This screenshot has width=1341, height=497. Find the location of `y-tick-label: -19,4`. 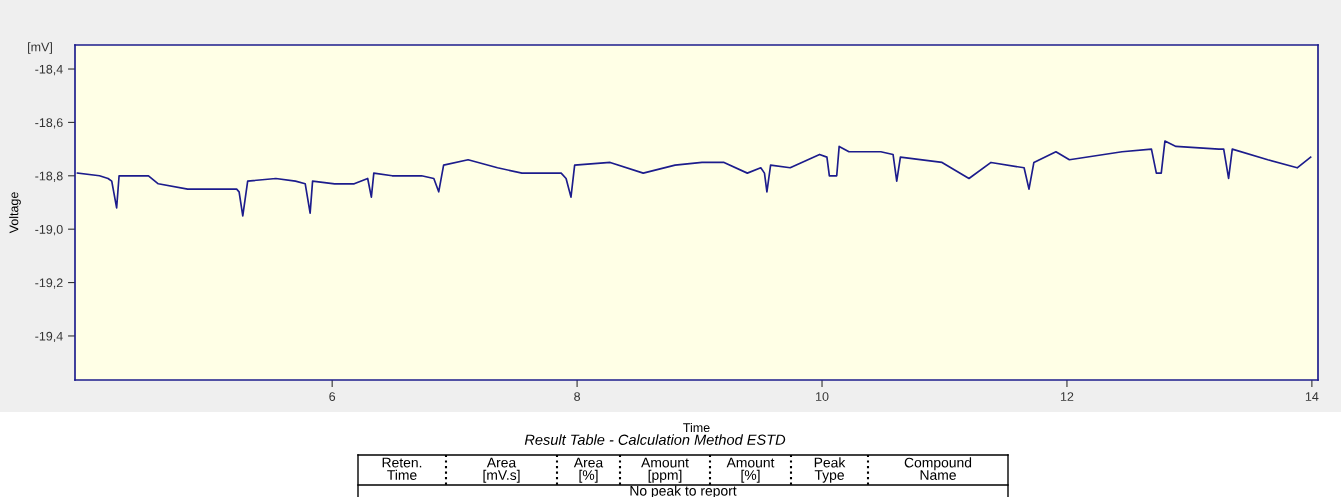

y-tick-label: -19,4 is located at coordinates (49, 337).